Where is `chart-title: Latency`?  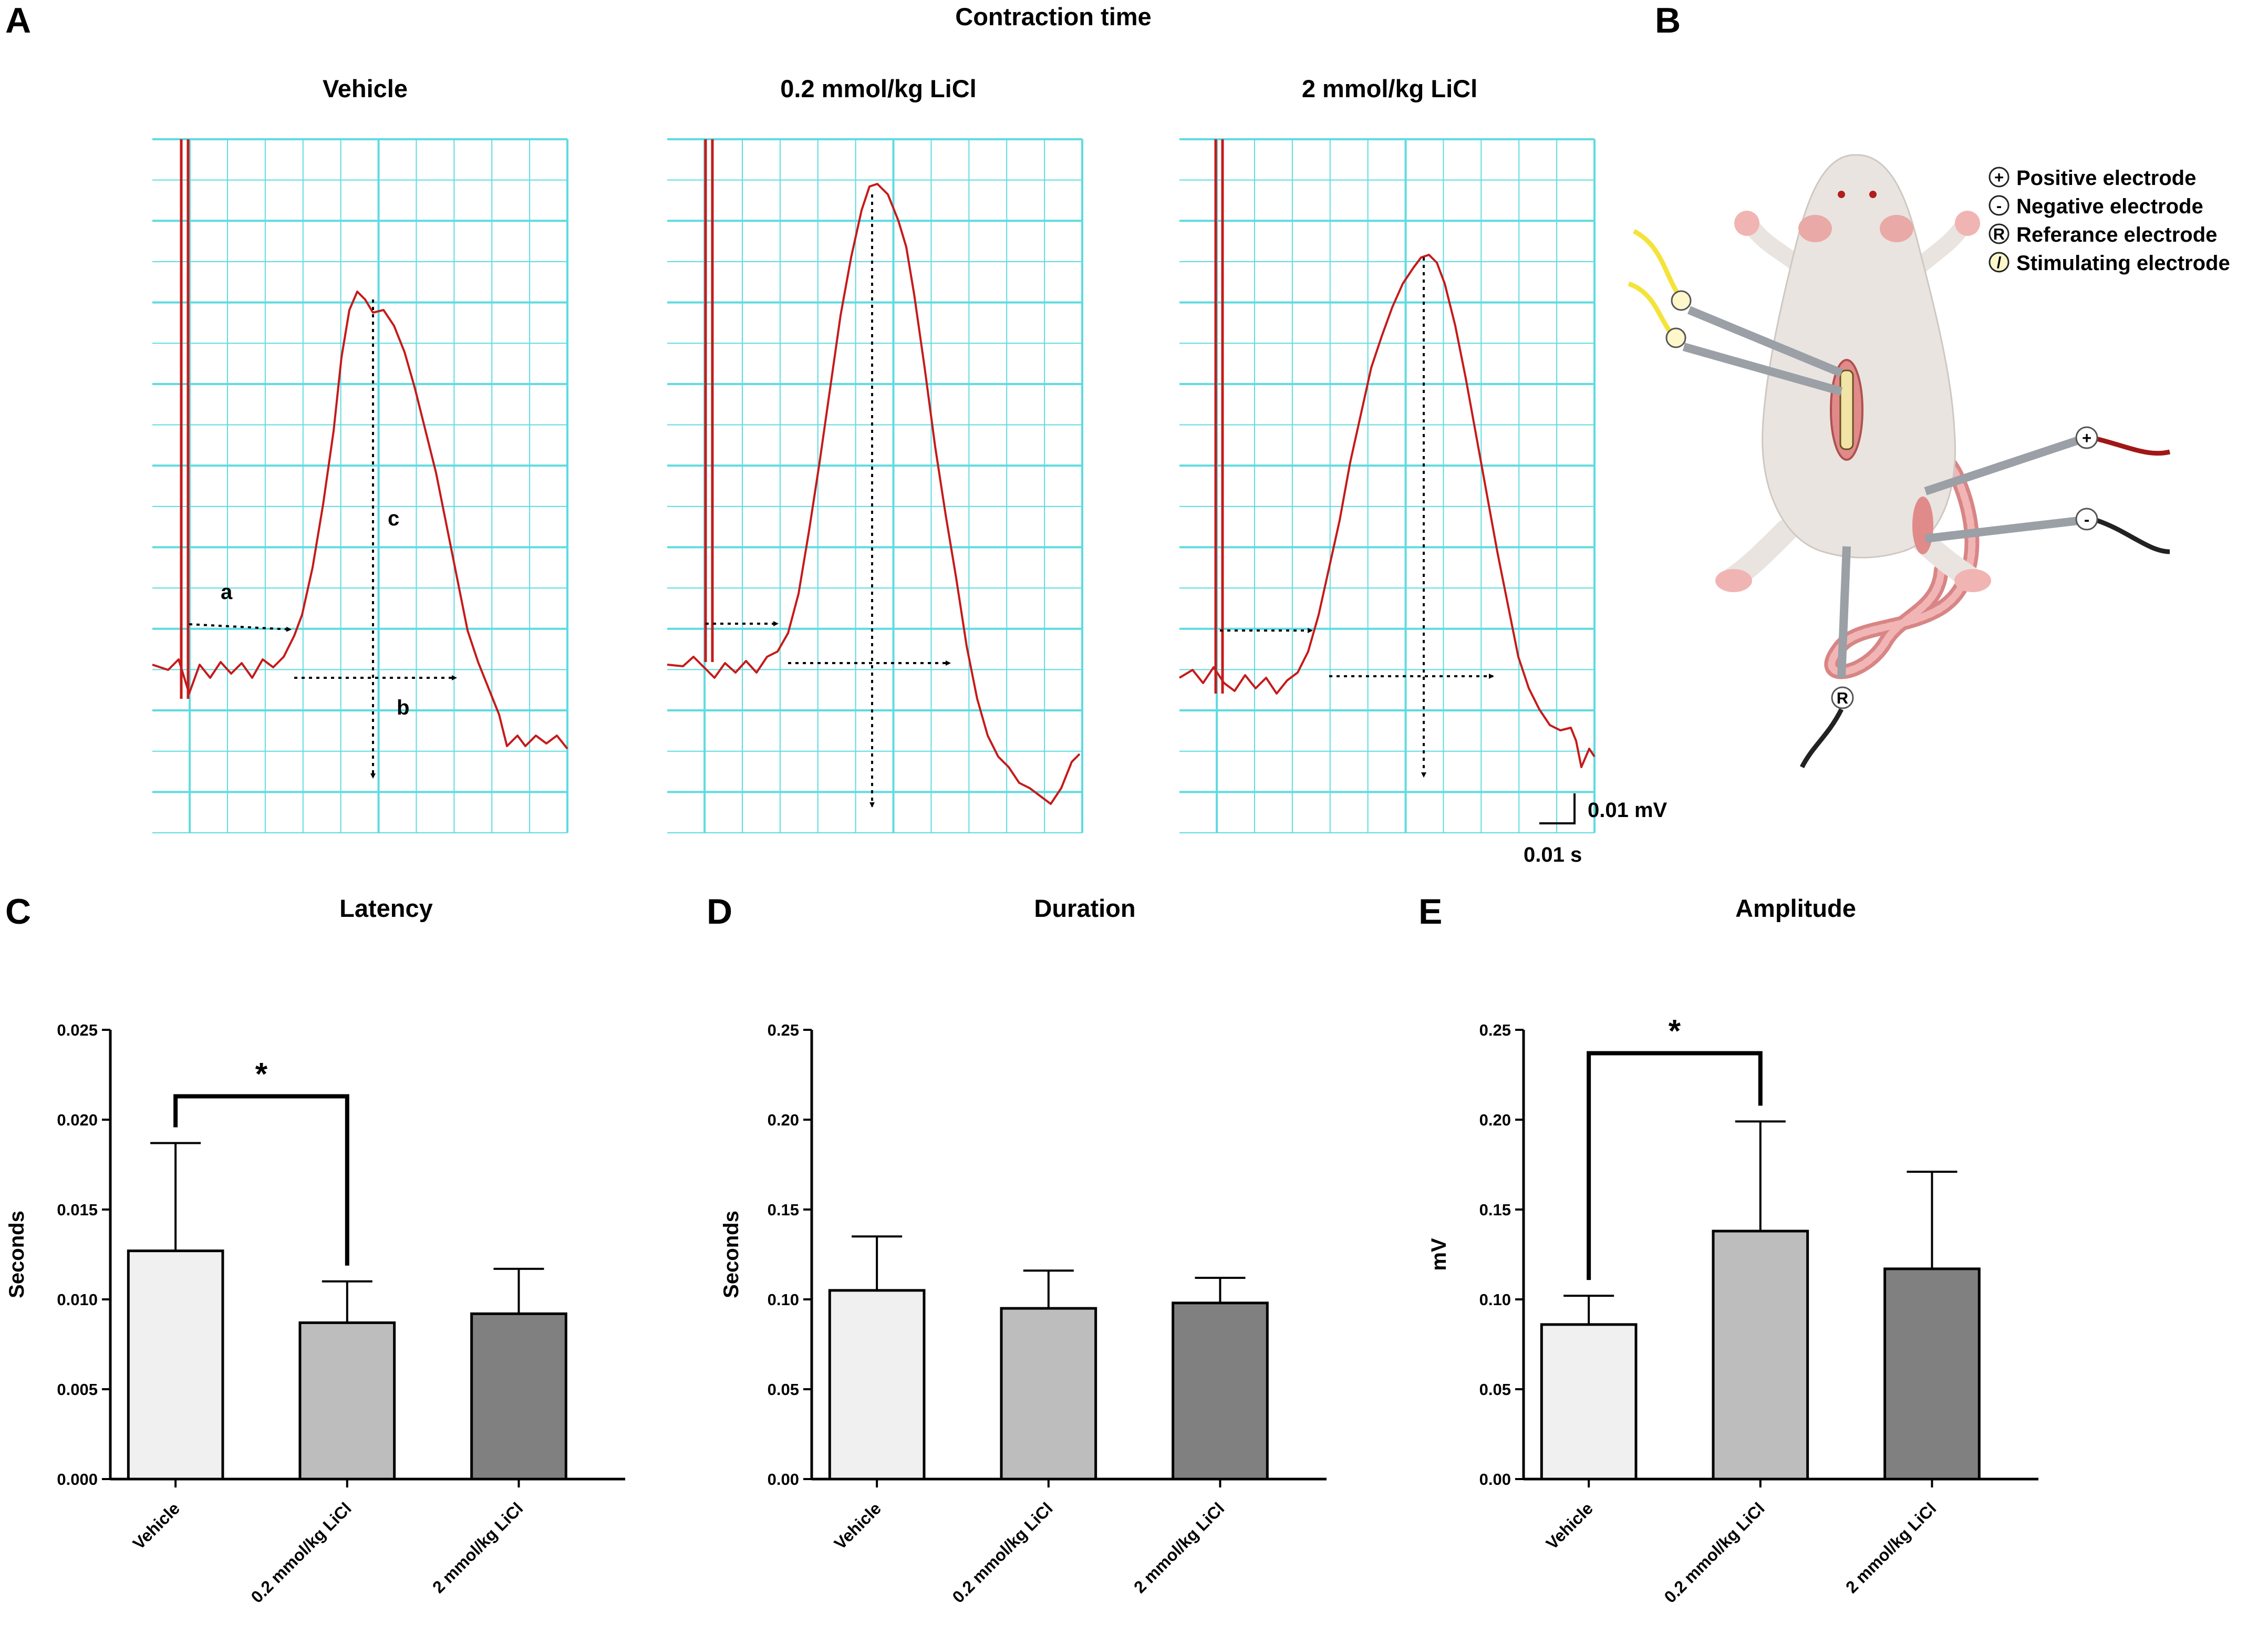 chart-title: Latency is located at coordinates (386, 908).